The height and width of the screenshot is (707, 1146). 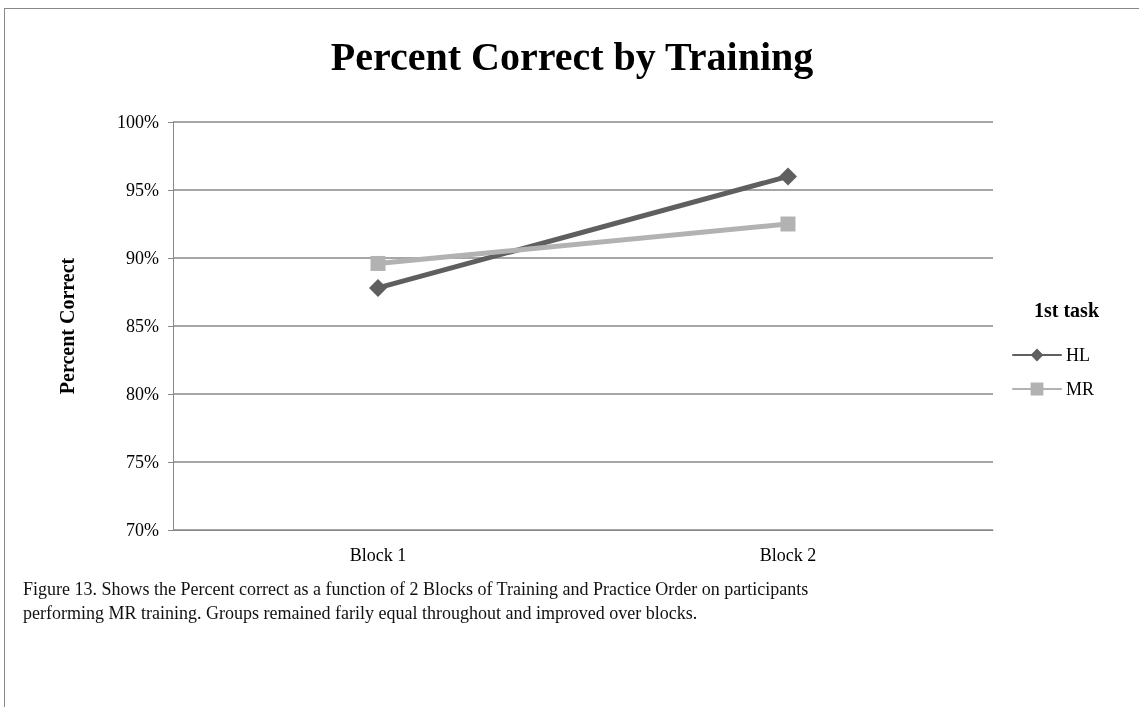 What do you see at coordinates (142, 190) in the screenshot?
I see `y-tick-label: 95%` at bounding box center [142, 190].